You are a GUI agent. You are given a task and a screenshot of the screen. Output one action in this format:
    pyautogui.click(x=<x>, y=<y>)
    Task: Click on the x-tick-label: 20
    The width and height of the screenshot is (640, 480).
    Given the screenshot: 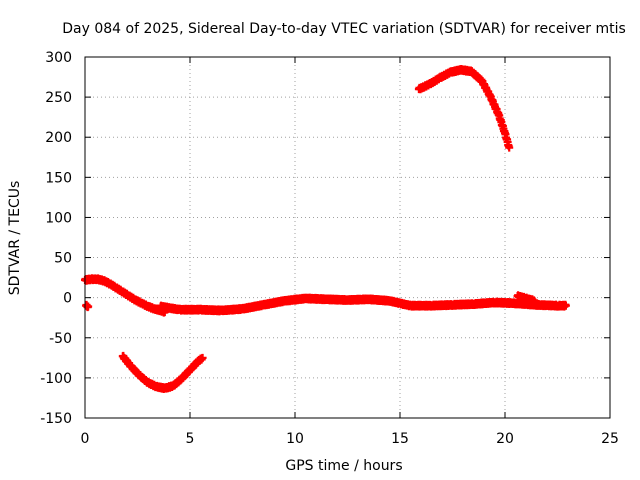 What is the action you would take?
    pyautogui.click(x=505, y=439)
    